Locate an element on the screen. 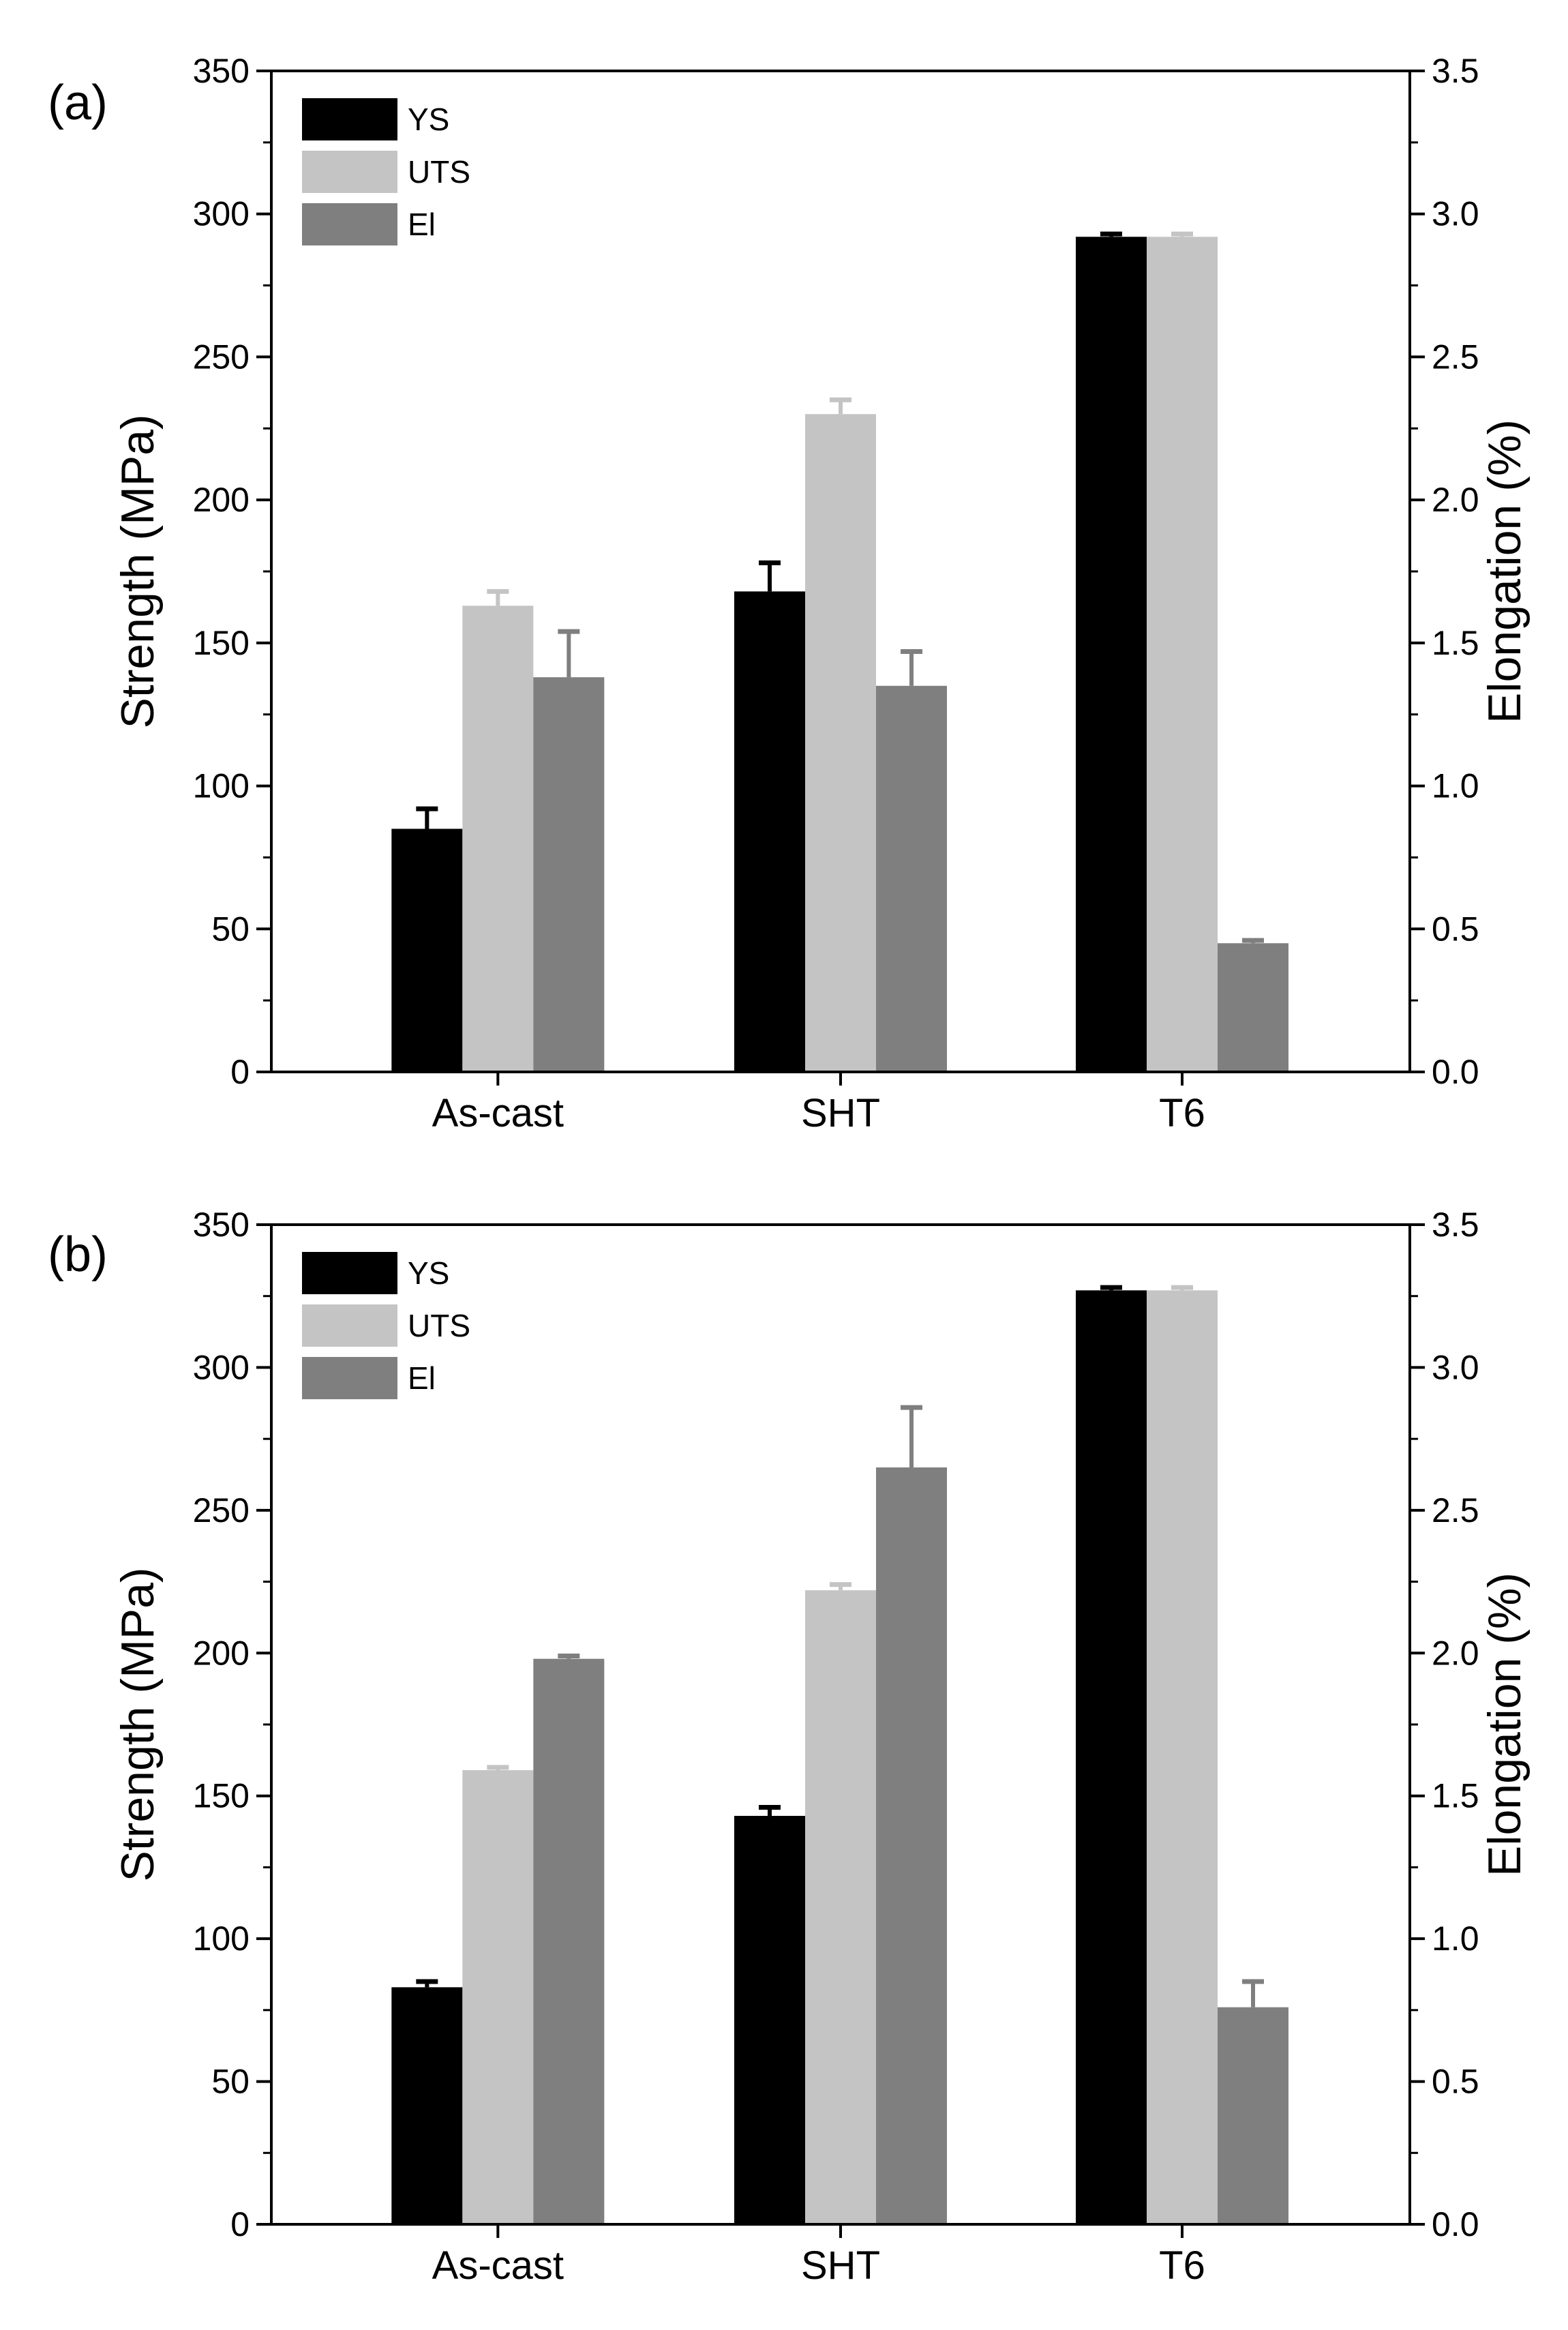 The image size is (1568, 2330). panel-label: (a) is located at coordinates (78, 103).